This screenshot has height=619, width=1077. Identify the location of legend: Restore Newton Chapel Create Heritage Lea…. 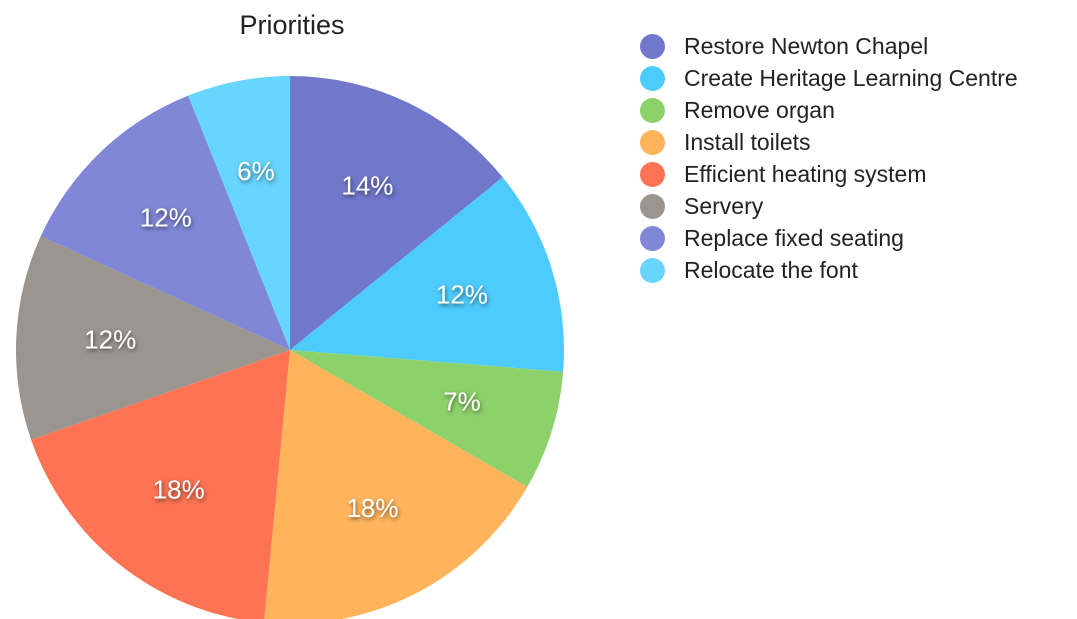
(829, 158).